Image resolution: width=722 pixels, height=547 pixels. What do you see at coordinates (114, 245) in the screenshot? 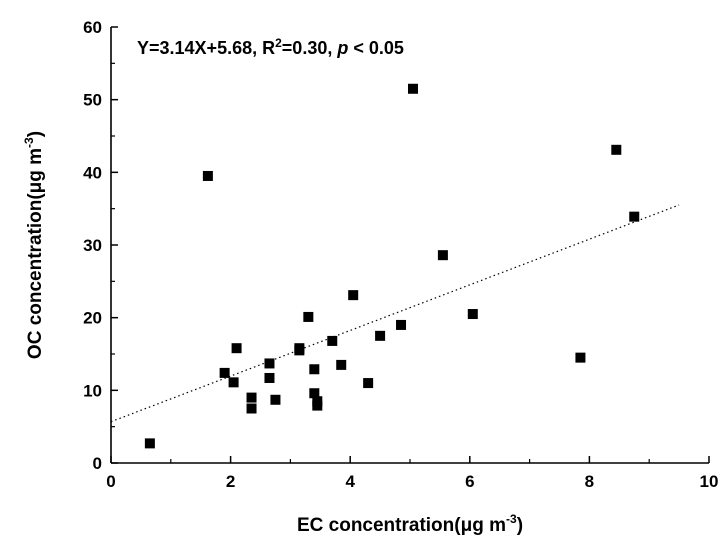
I see `y-ticks` at bounding box center [114, 245].